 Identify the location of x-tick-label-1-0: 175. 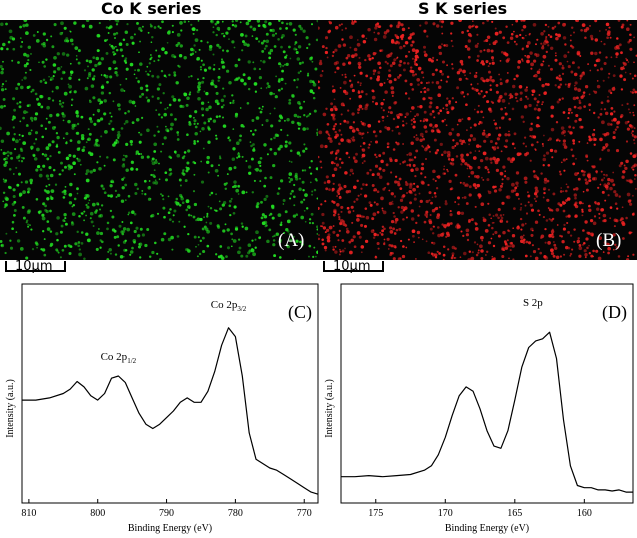
(375, 513).